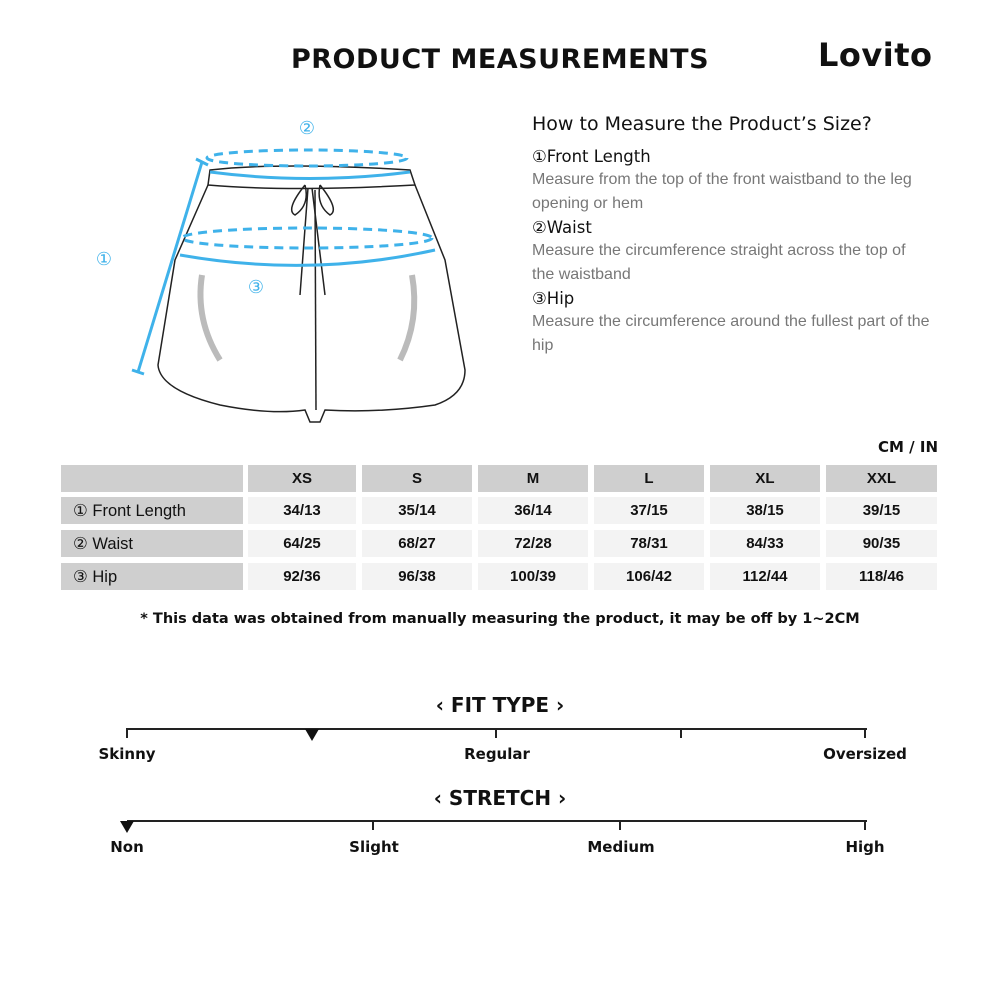  What do you see at coordinates (649, 510) in the screenshot?
I see `table-cell: 37/15` at bounding box center [649, 510].